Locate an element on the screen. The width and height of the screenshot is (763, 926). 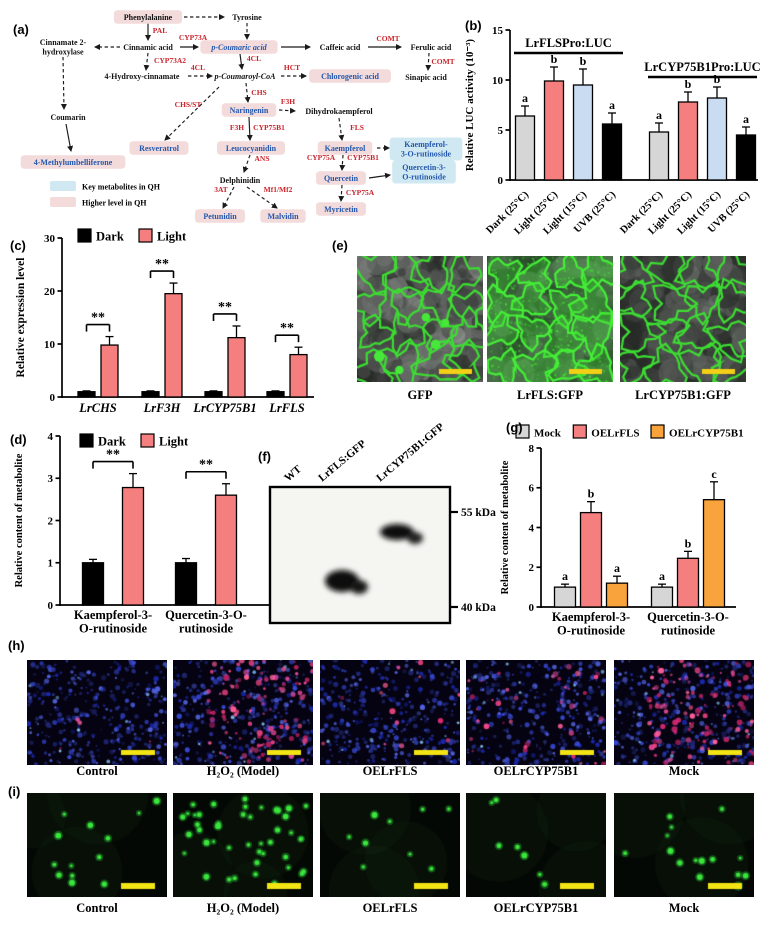
y-tick-label: 20 is located at coordinates (50, 292).